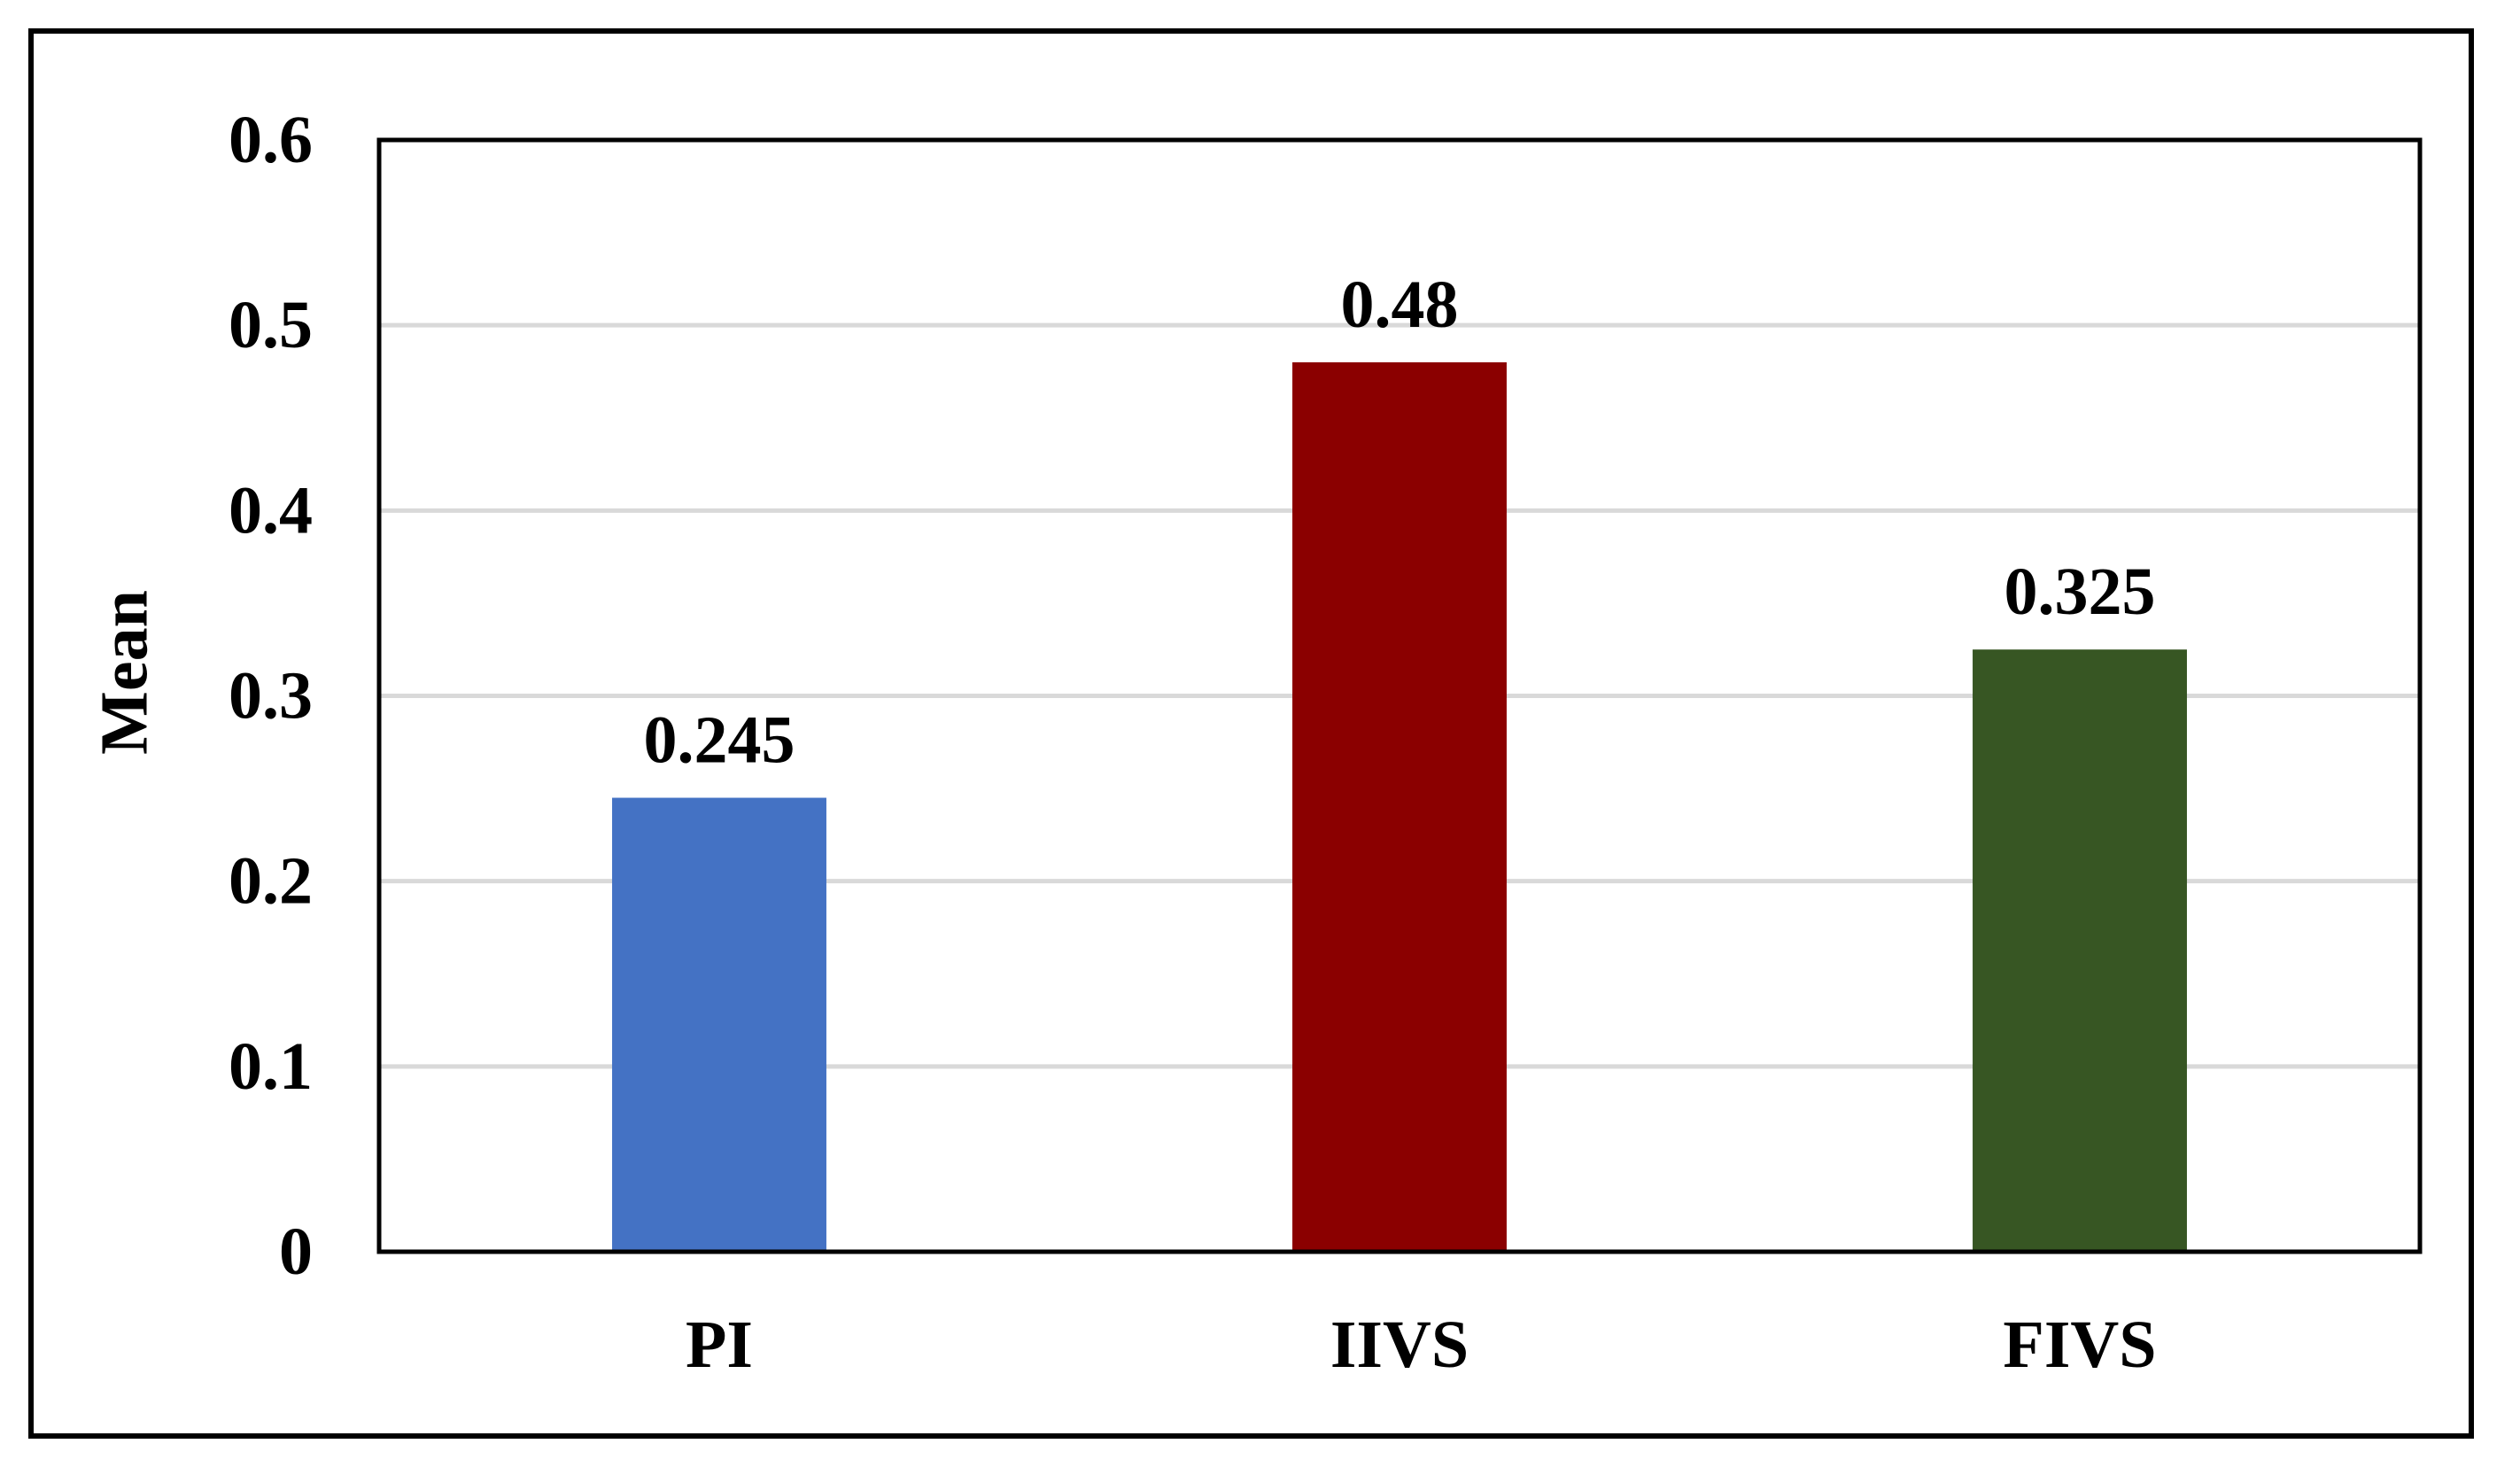  Describe the element at coordinates (296, 1252) in the screenshot. I see `y-tick-label: 0` at that location.